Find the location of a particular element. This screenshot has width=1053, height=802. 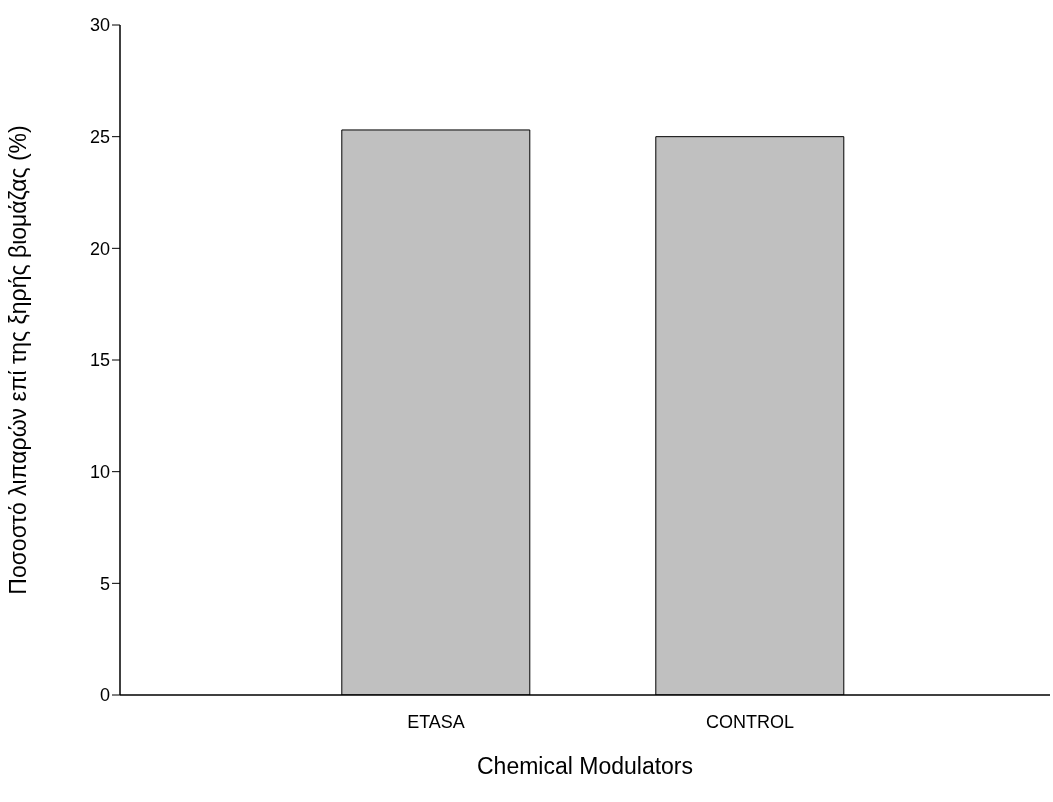

y-tick-label: 15 is located at coordinates (99, 360).